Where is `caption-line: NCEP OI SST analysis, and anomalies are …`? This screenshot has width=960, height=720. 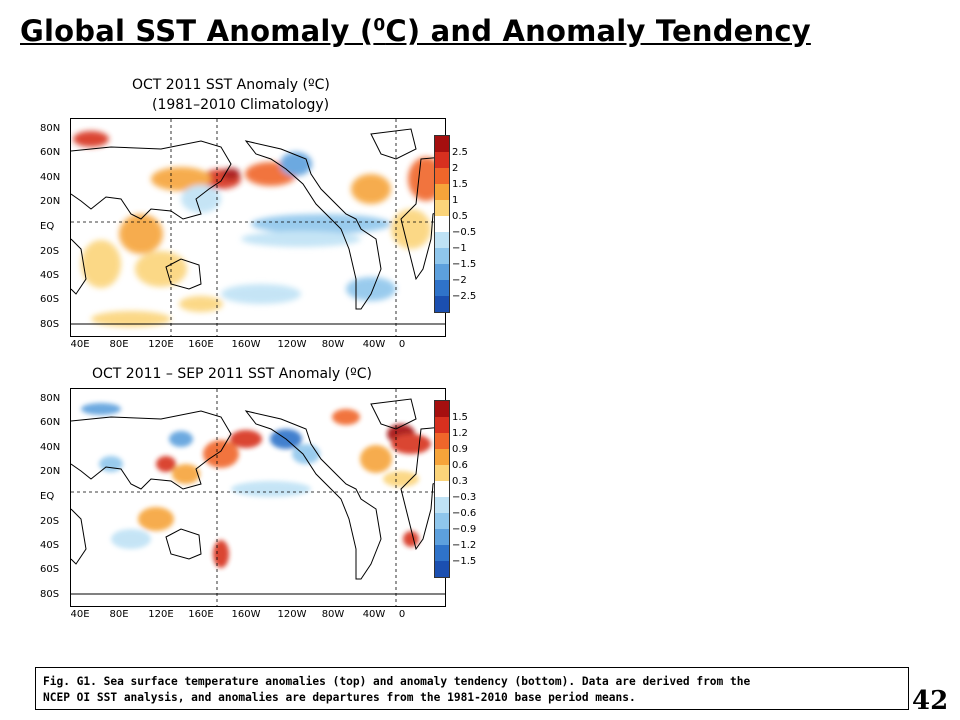 caption-line: NCEP OI SST analysis, and anomalies are … is located at coordinates (339, 697).